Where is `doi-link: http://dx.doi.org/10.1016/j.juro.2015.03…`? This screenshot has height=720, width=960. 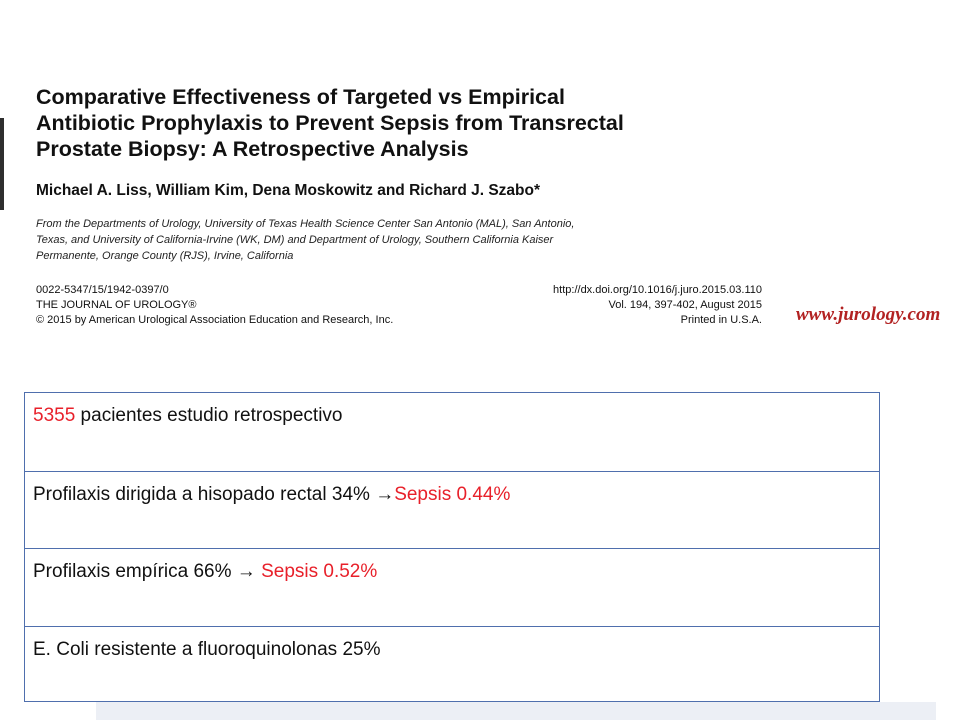
doi-link: http://dx.doi.org/10.1016/j.juro.2015.03… is located at coordinates (657, 290).